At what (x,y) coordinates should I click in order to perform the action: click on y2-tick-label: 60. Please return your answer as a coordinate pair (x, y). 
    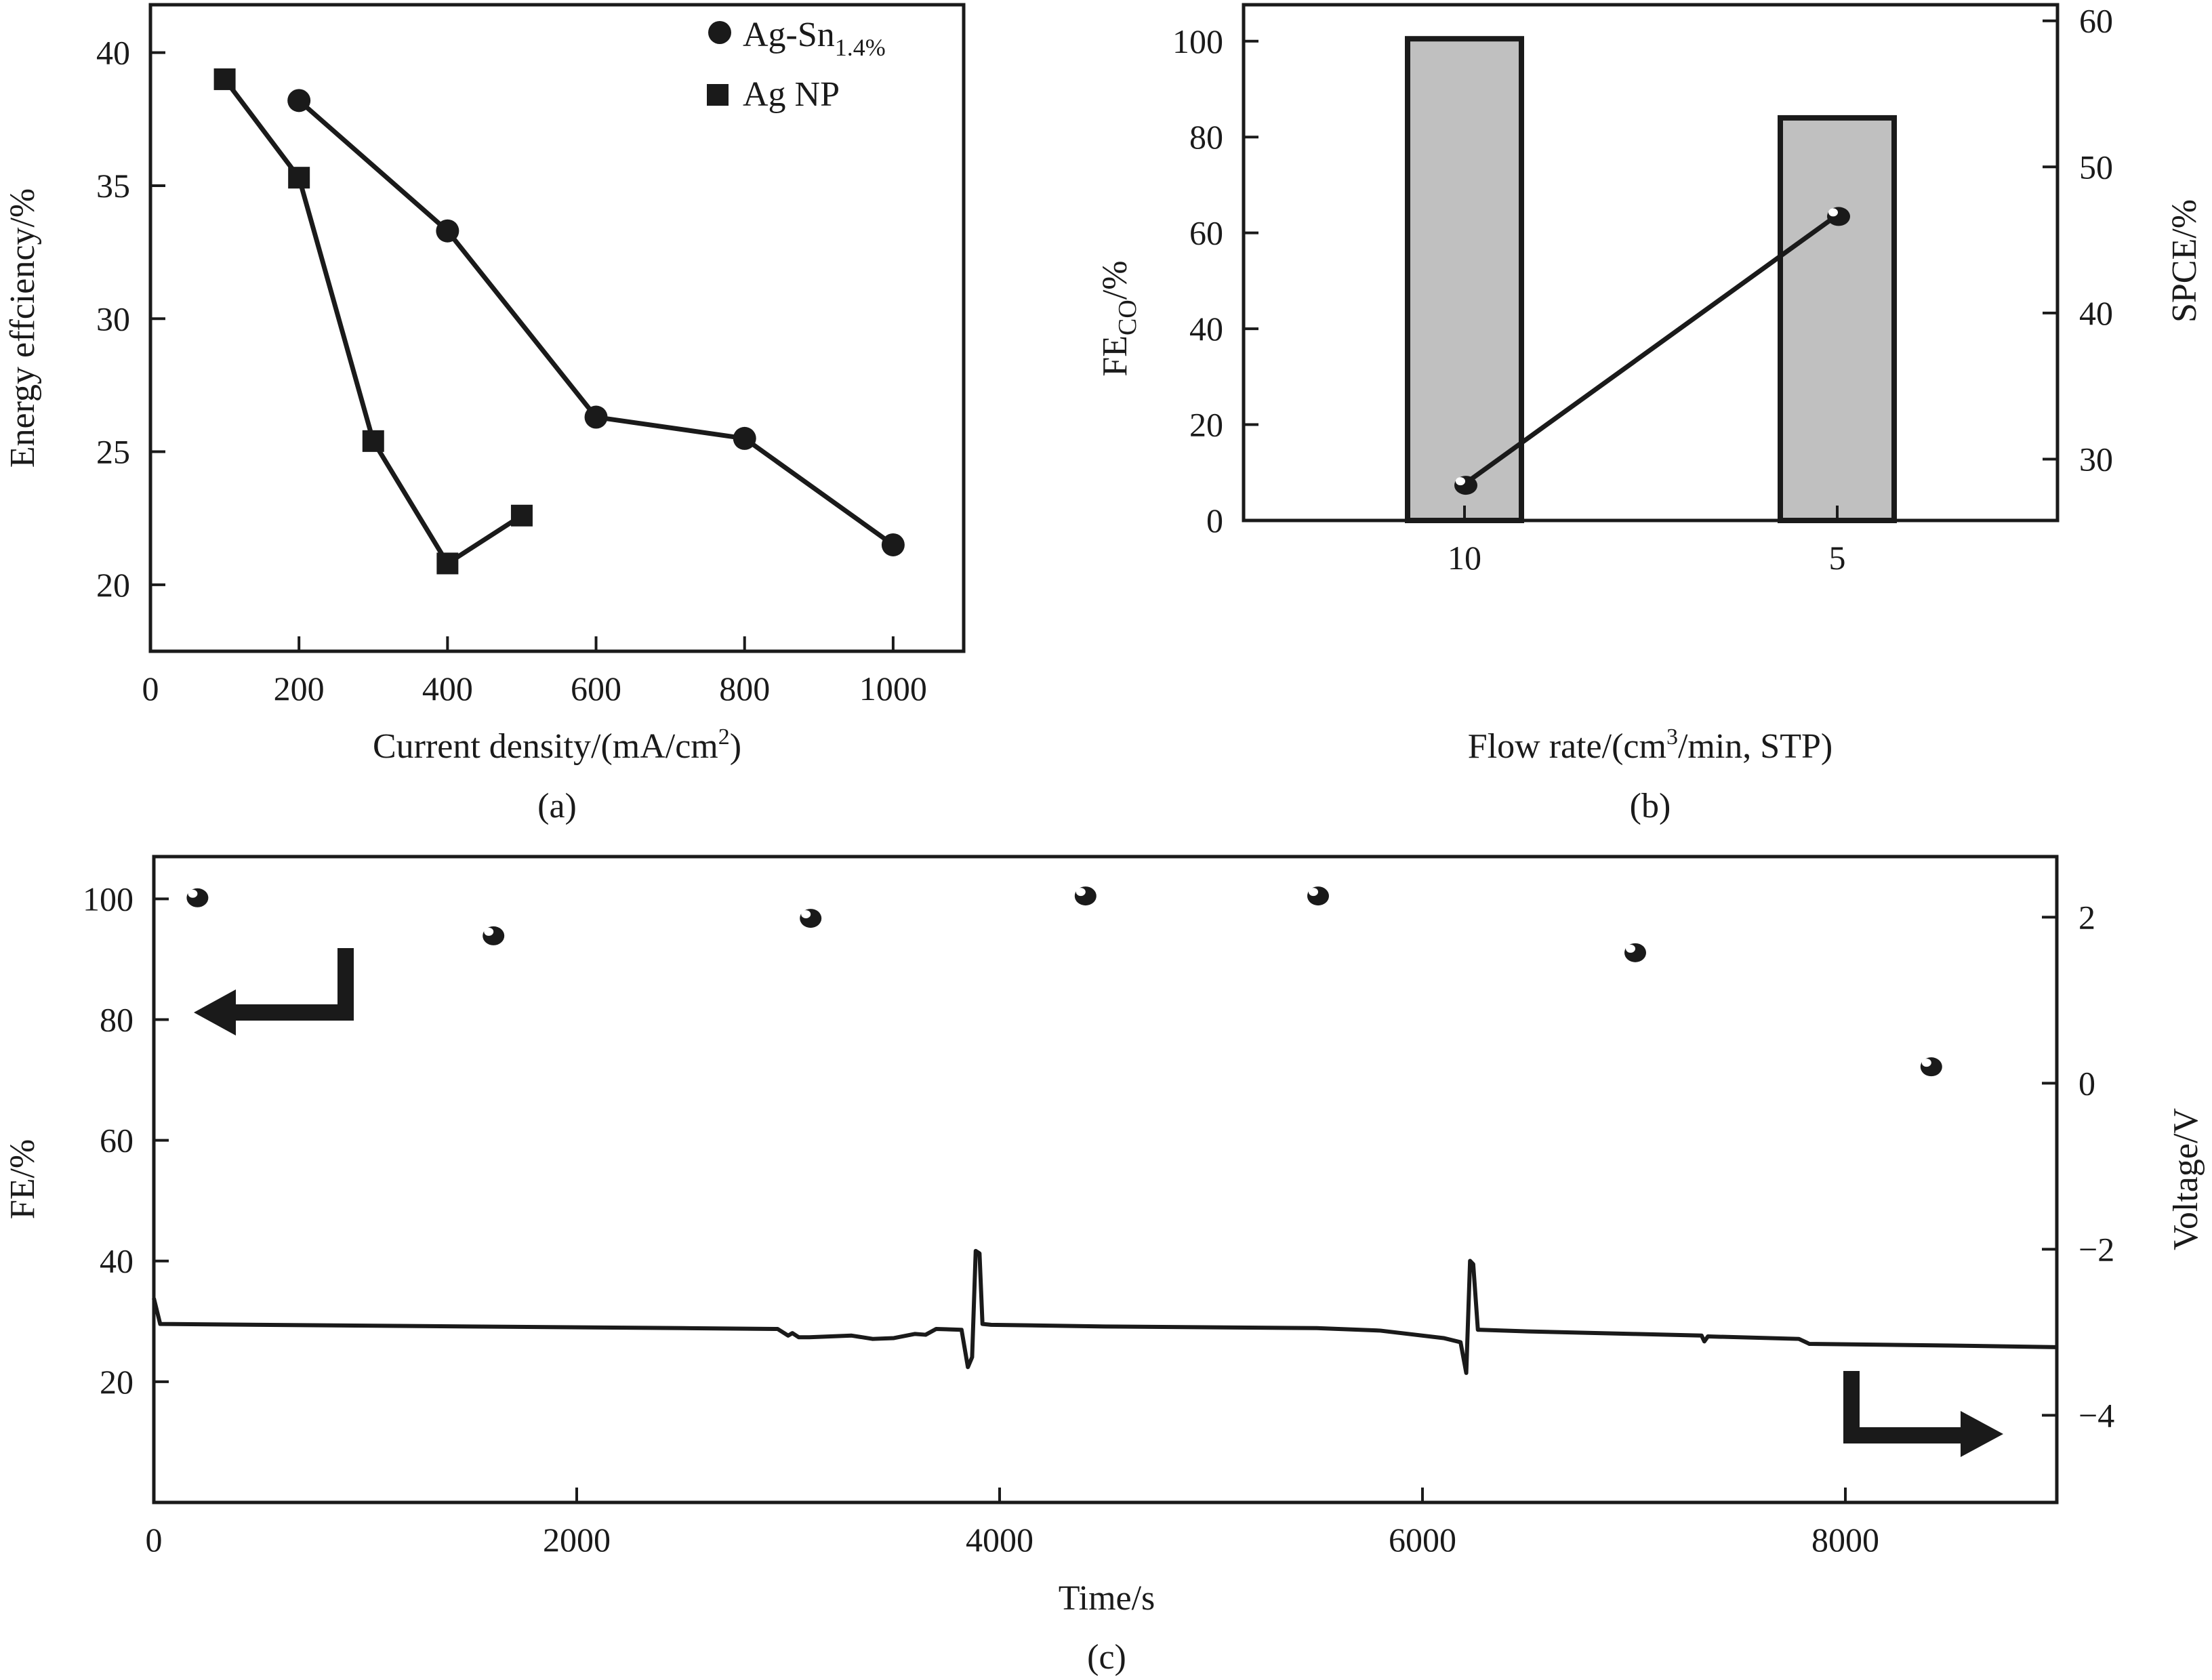
    Looking at the image, I should click on (2096, 21).